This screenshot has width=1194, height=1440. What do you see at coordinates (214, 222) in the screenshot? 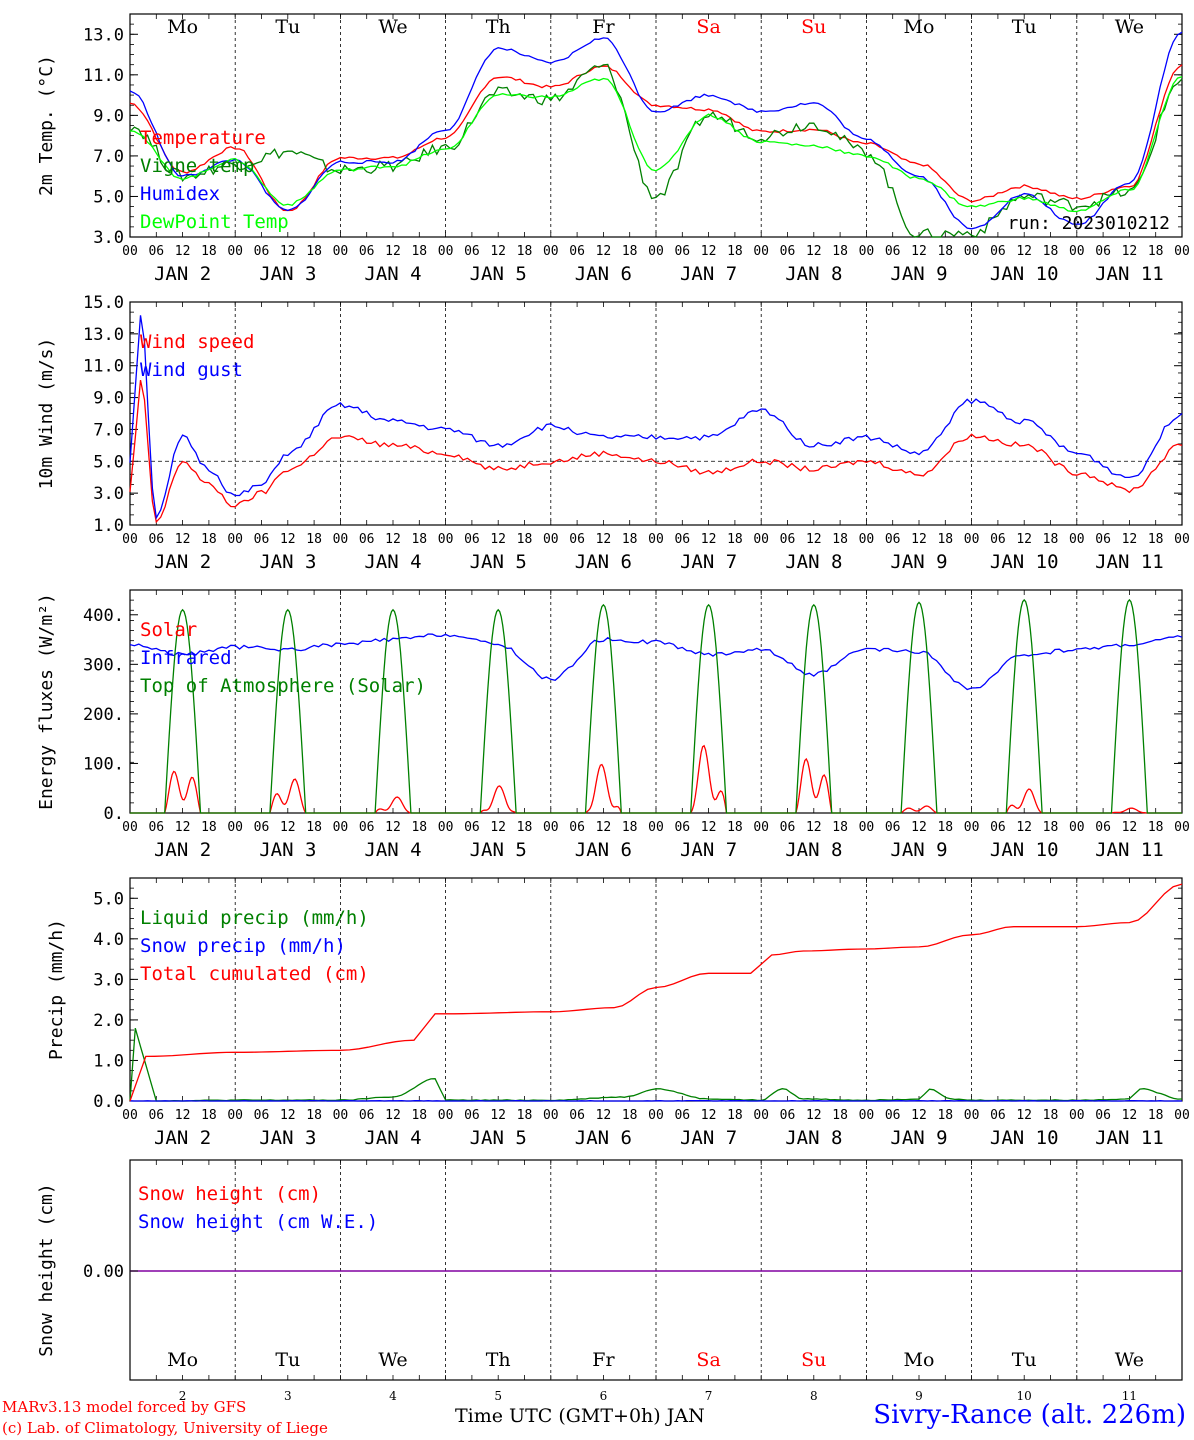
I see `legend-entry: DewPoint Temp` at bounding box center [214, 222].